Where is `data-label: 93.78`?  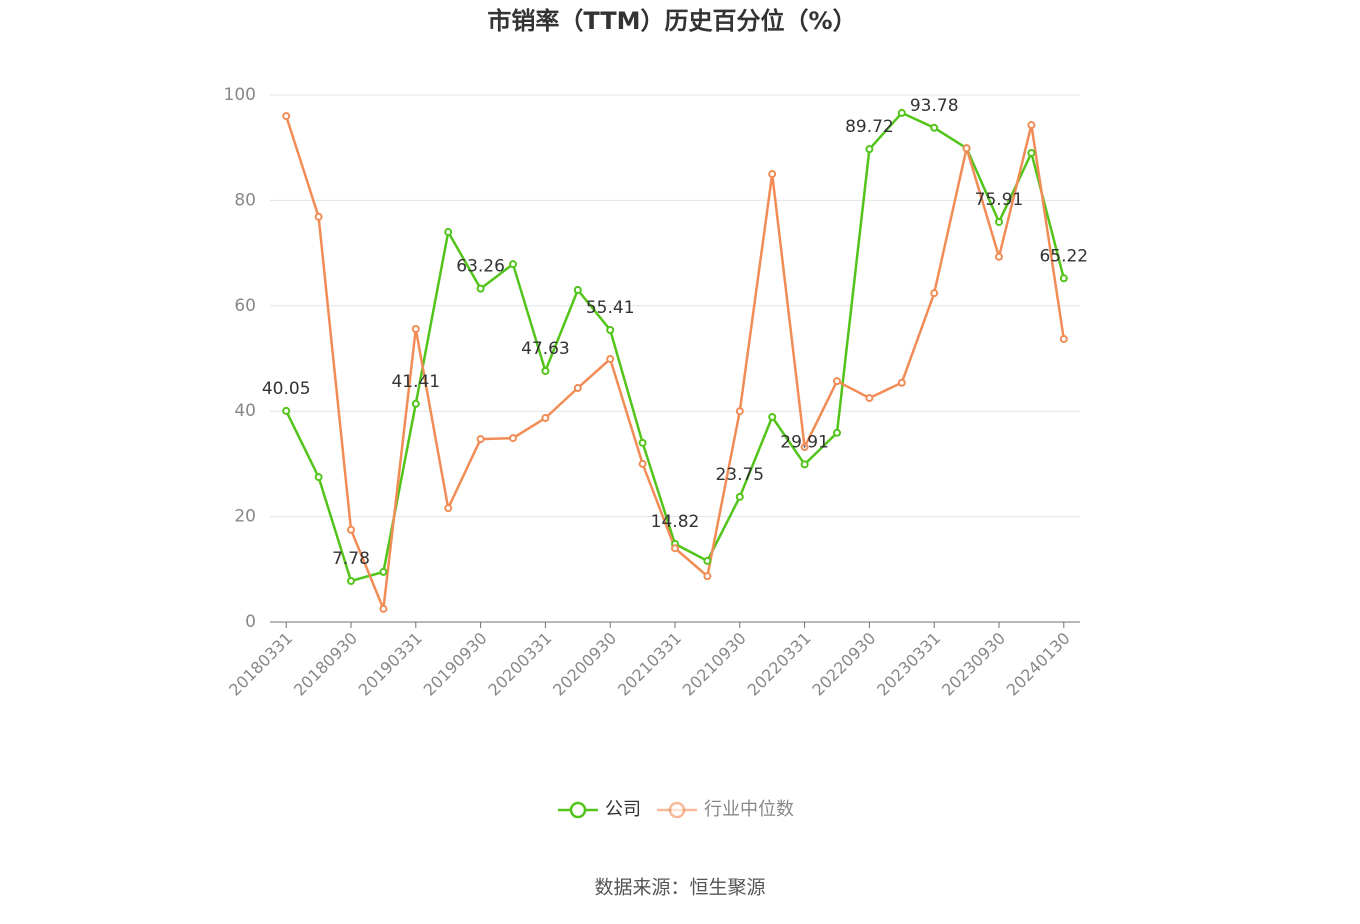
data-label: 93.78 is located at coordinates (934, 106).